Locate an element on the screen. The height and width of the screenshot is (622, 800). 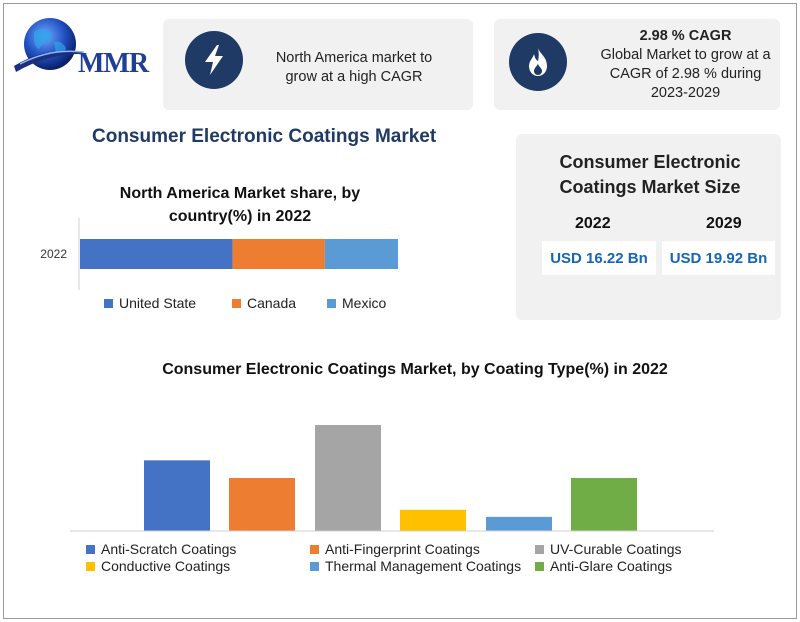
main-title: Consumer Electronic Coatings Market is located at coordinates (264, 136).